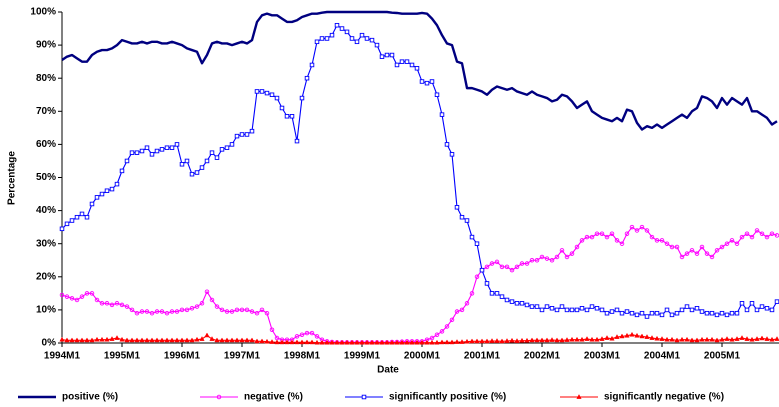 The image size is (779, 407). I want to click on x-tick-label: 2003M1, so click(602, 356).